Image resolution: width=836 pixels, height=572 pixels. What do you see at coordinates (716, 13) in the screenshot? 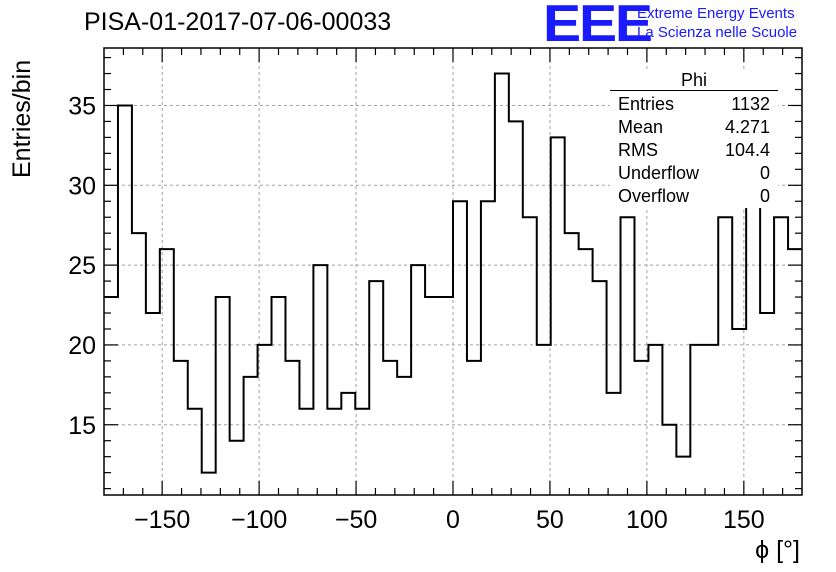
I see `brand-line-1: Extreme Energy Events` at bounding box center [716, 13].